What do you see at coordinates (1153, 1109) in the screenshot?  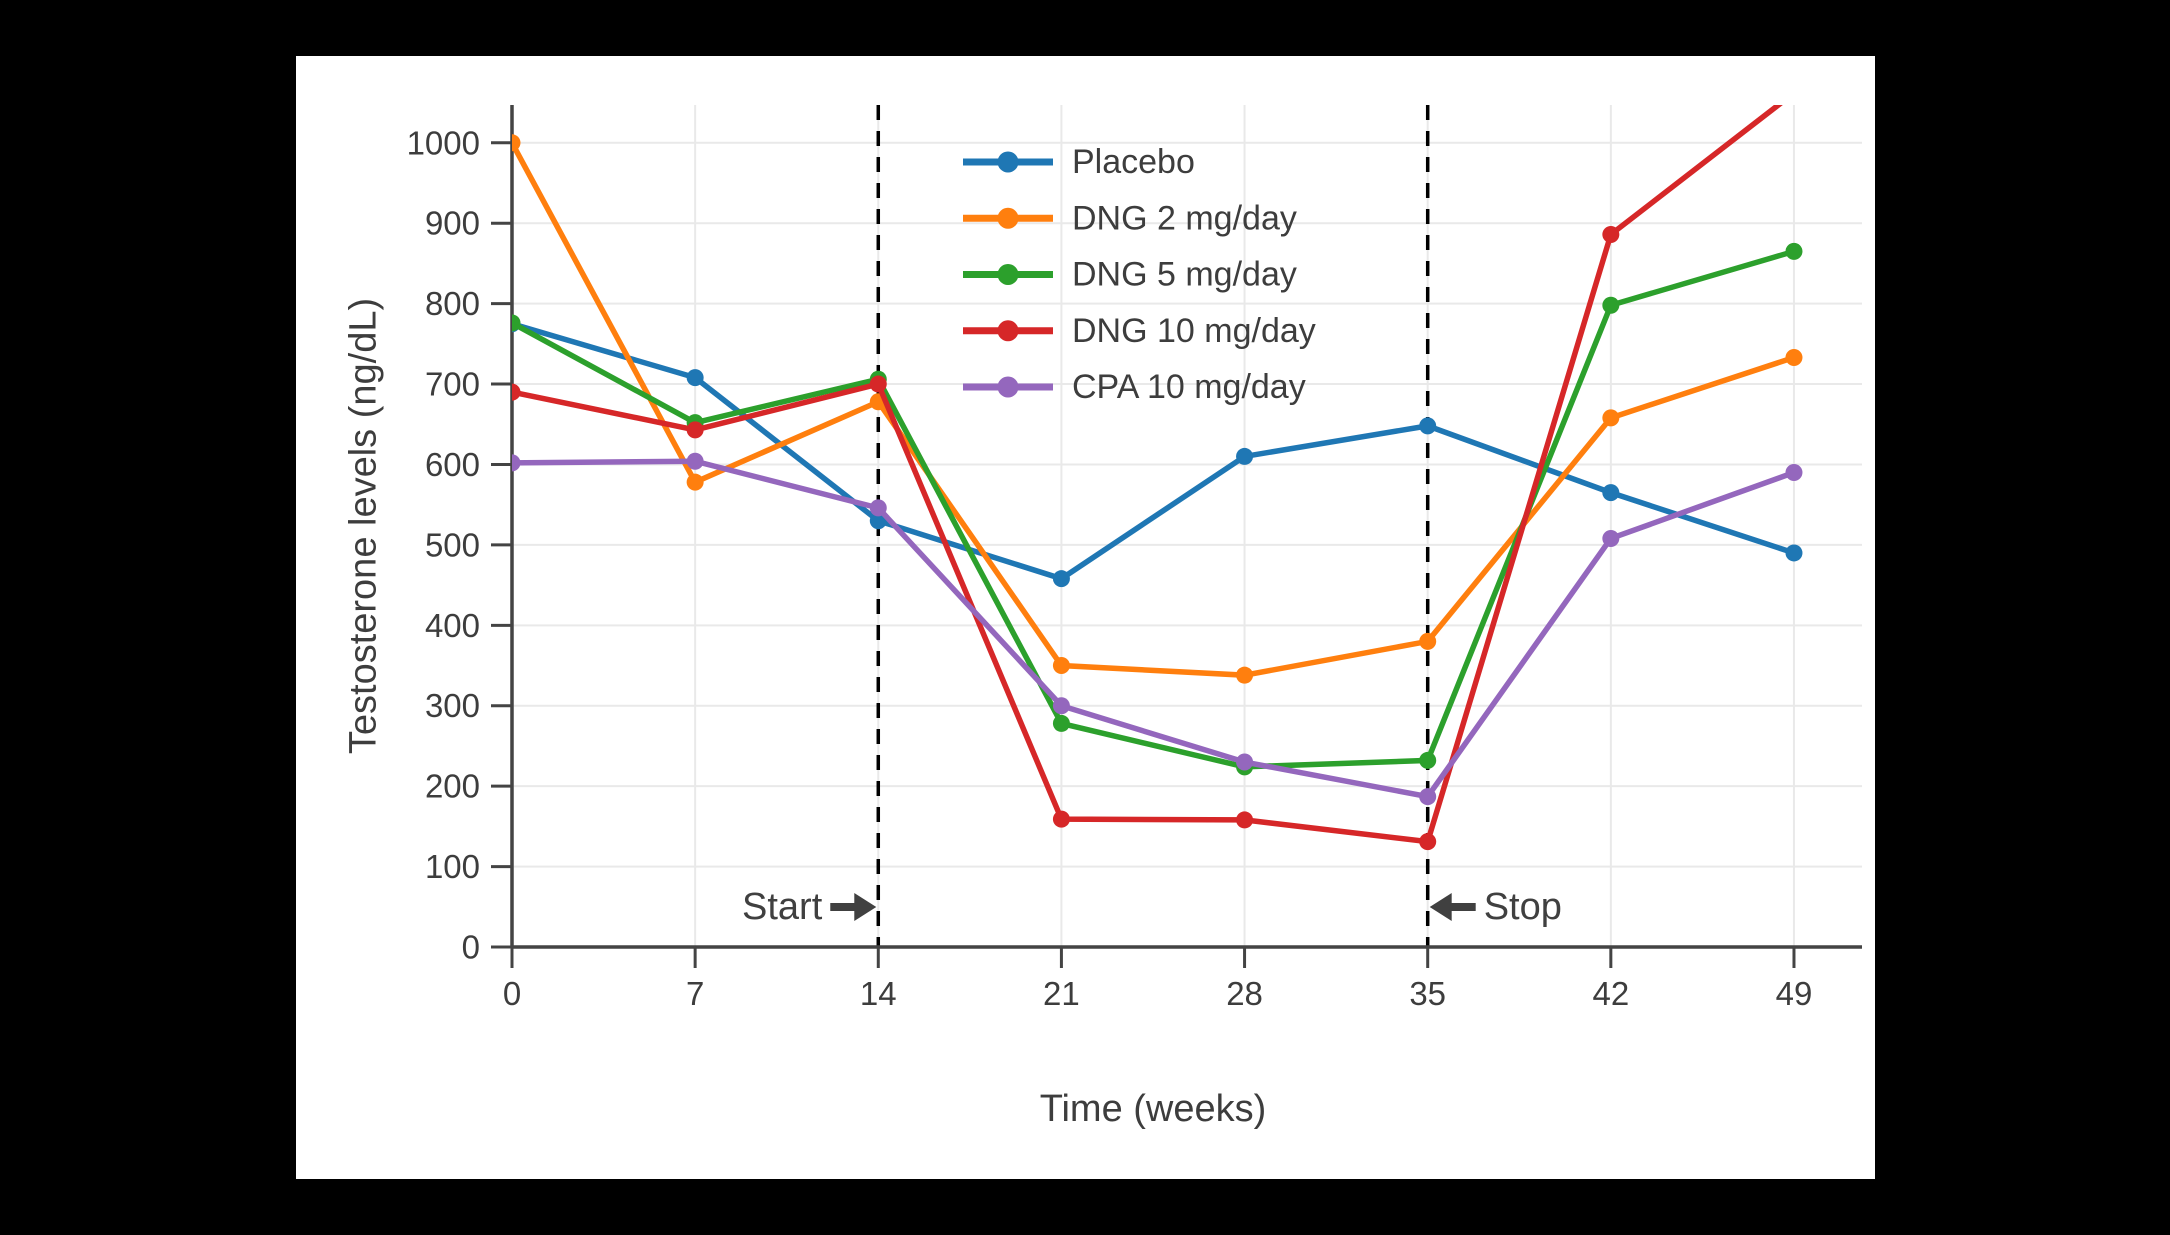 I see `x-axis-title: Time (weeks)` at bounding box center [1153, 1109].